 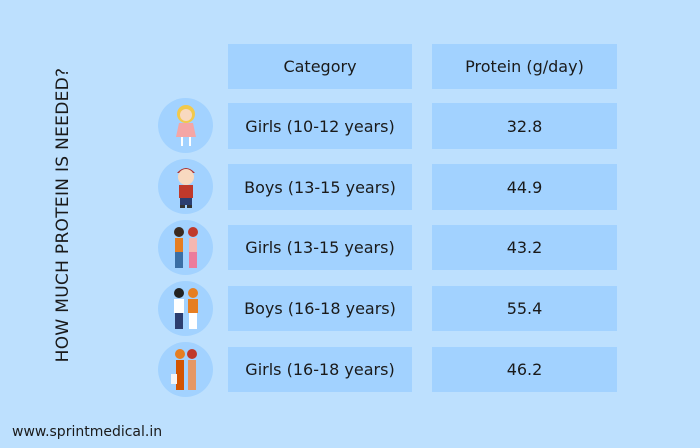 What do you see at coordinates (320, 187) in the screenshot?
I see `category-cell: Boys (13-15 years)` at bounding box center [320, 187].